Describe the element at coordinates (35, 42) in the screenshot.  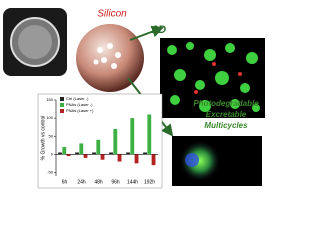
I see `sem-core` at that location.